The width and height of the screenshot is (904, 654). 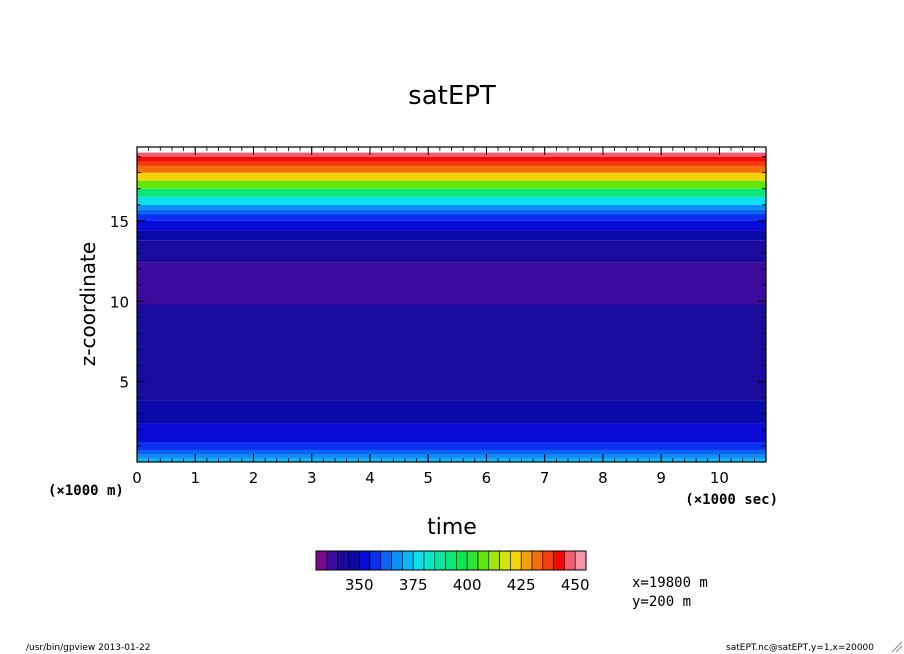 What do you see at coordinates (670, 583) in the screenshot?
I see `annotation-x: x=19800 m` at bounding box center [670, 583].